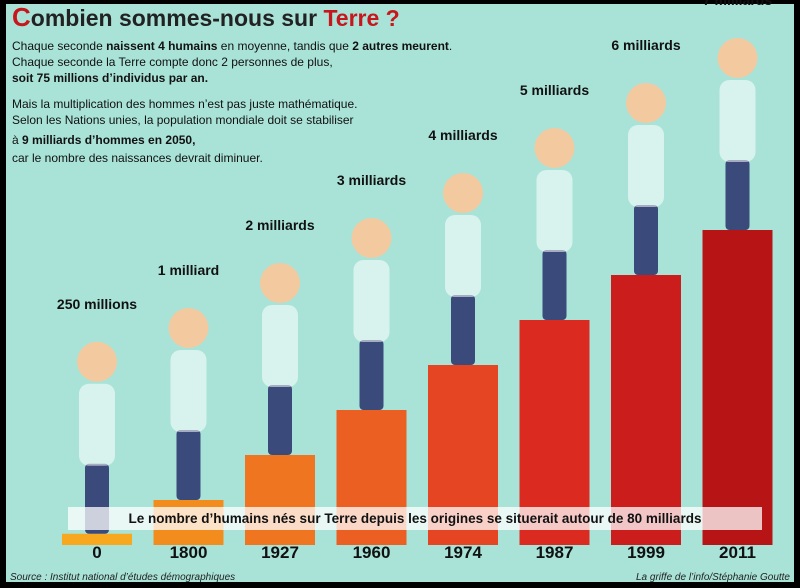  What do you see at coordinates (96, 552) in the screenshot?
I see `x-tick-label: 0` at bounding box center [96, 552].